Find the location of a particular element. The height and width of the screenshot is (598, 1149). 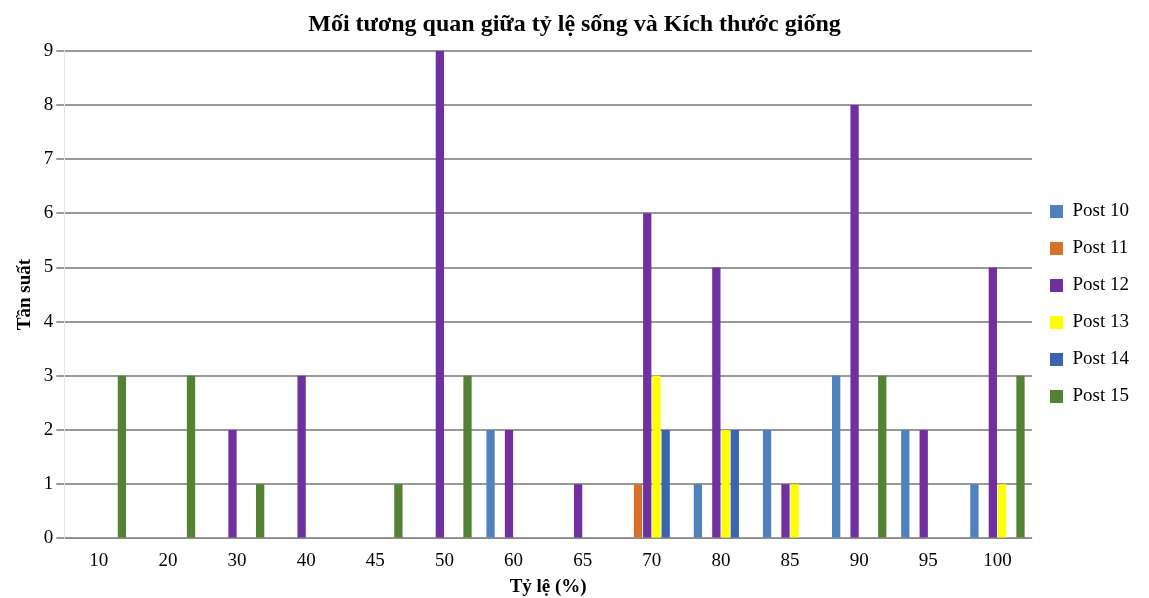

y-tick-label: 1 is located at coordinates (48, 483).